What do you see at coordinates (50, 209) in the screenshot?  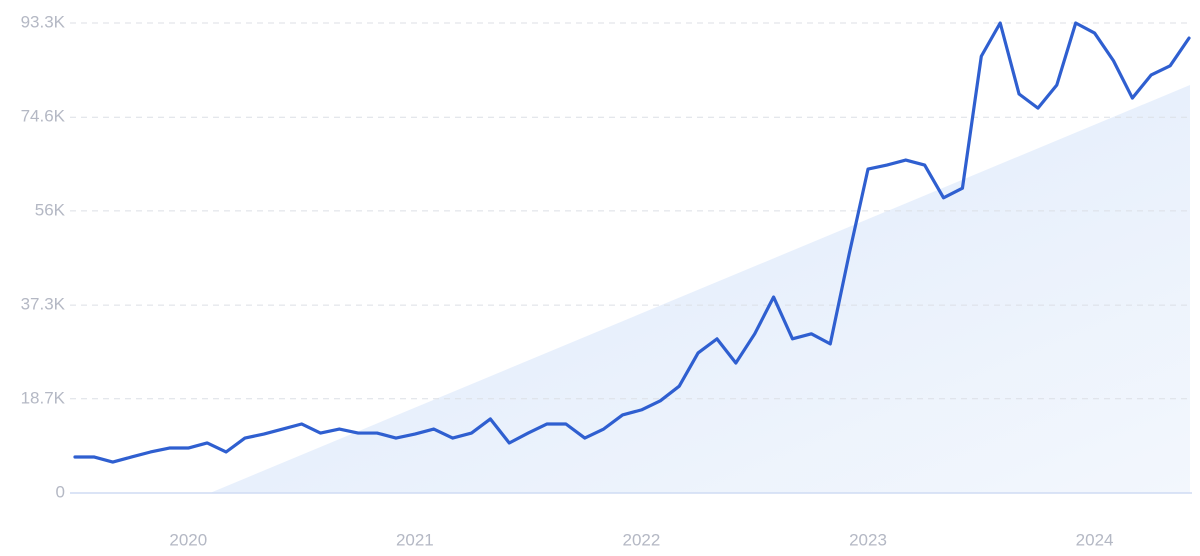 I see `y-tick-label: 56K` at bounding box center [50, 209].